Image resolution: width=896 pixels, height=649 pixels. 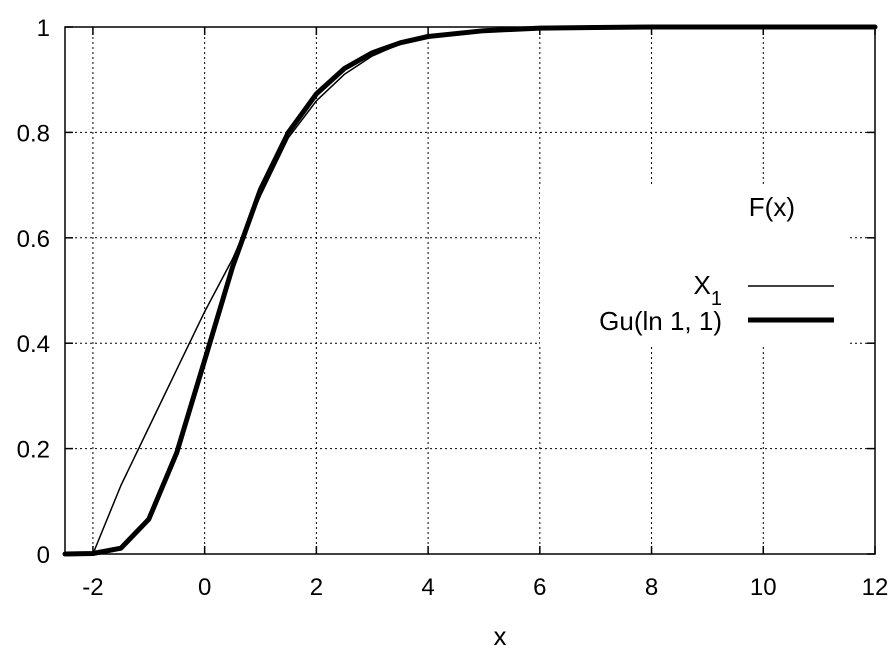 What do you see at coordinates (875, 587) in the screenshot?
I see `x-tick-label: 12` at bounding box center [875, 587].